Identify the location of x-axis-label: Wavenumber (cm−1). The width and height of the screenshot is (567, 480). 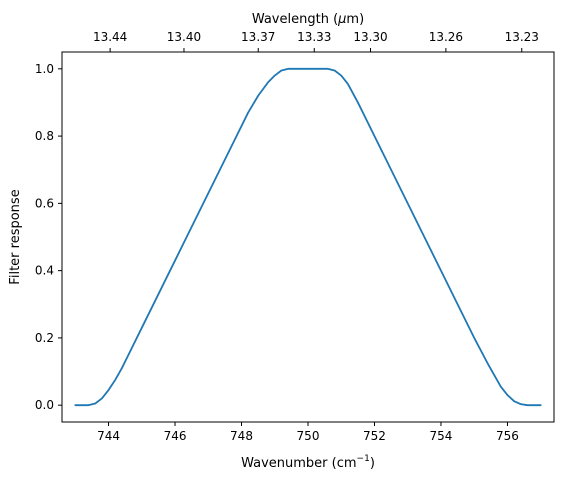
(308, 462).